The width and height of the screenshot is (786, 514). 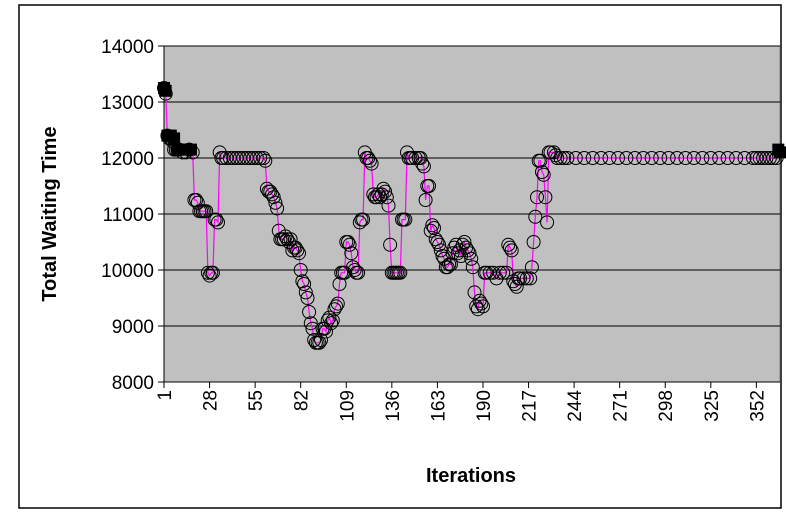 I want to click on y-axis-tick-labels: 8000 9000 10000 11000 12000 13000 14000, so click(x=127, y=215).